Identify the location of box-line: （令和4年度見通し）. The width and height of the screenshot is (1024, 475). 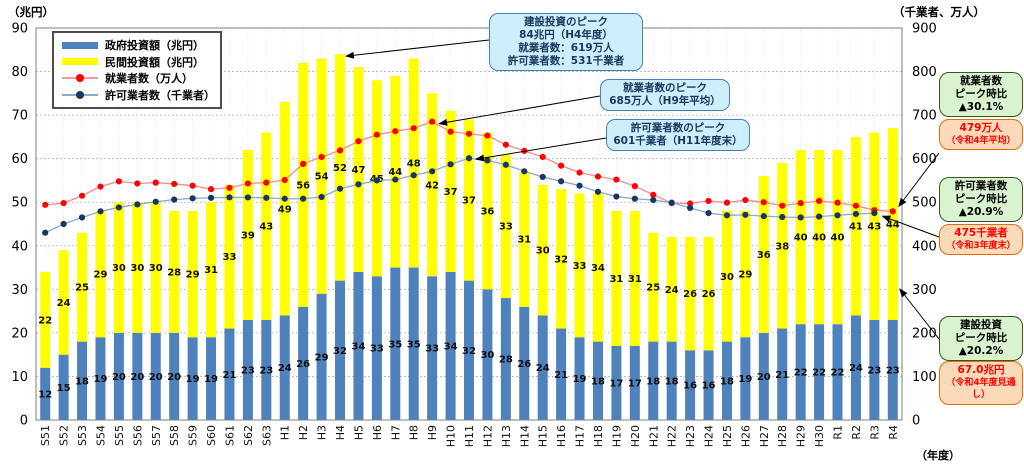
(981, 389).